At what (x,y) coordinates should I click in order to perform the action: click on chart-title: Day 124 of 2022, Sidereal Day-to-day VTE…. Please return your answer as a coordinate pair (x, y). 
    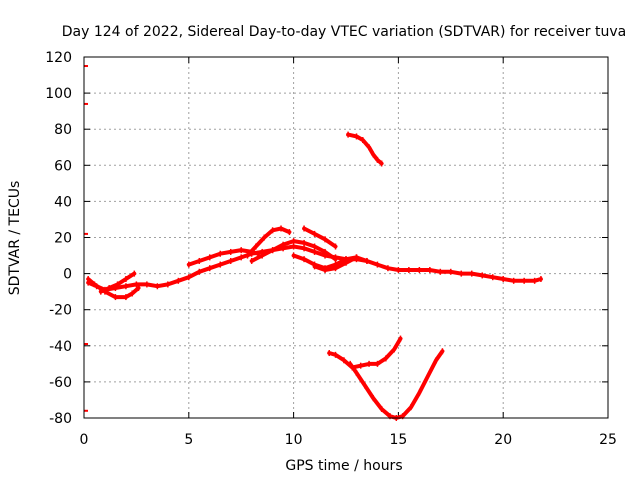
    Looking at the image, I should click on (344, 32).